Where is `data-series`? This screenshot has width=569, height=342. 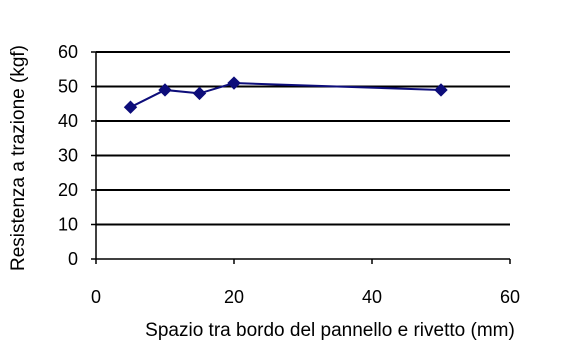
data-series is located at coordinates (285, 95).